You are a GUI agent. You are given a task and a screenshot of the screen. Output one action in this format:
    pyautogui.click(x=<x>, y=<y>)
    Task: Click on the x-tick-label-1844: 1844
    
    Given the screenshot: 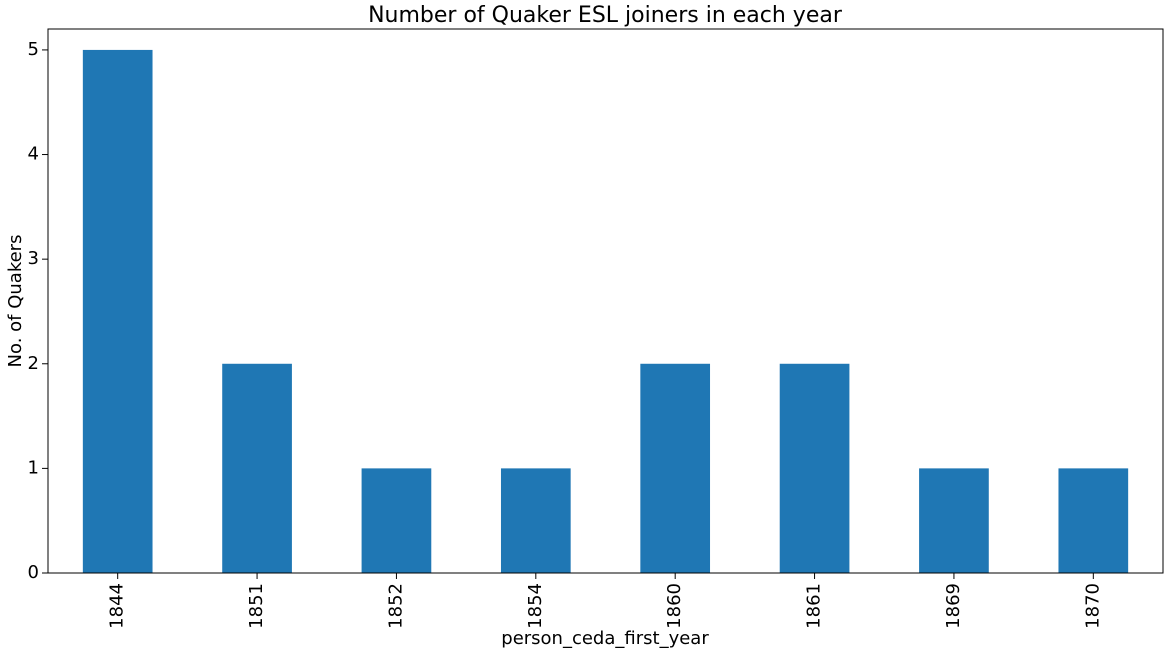 What is the action you would take?
    pyautogui.click(x=117, y=606)
    